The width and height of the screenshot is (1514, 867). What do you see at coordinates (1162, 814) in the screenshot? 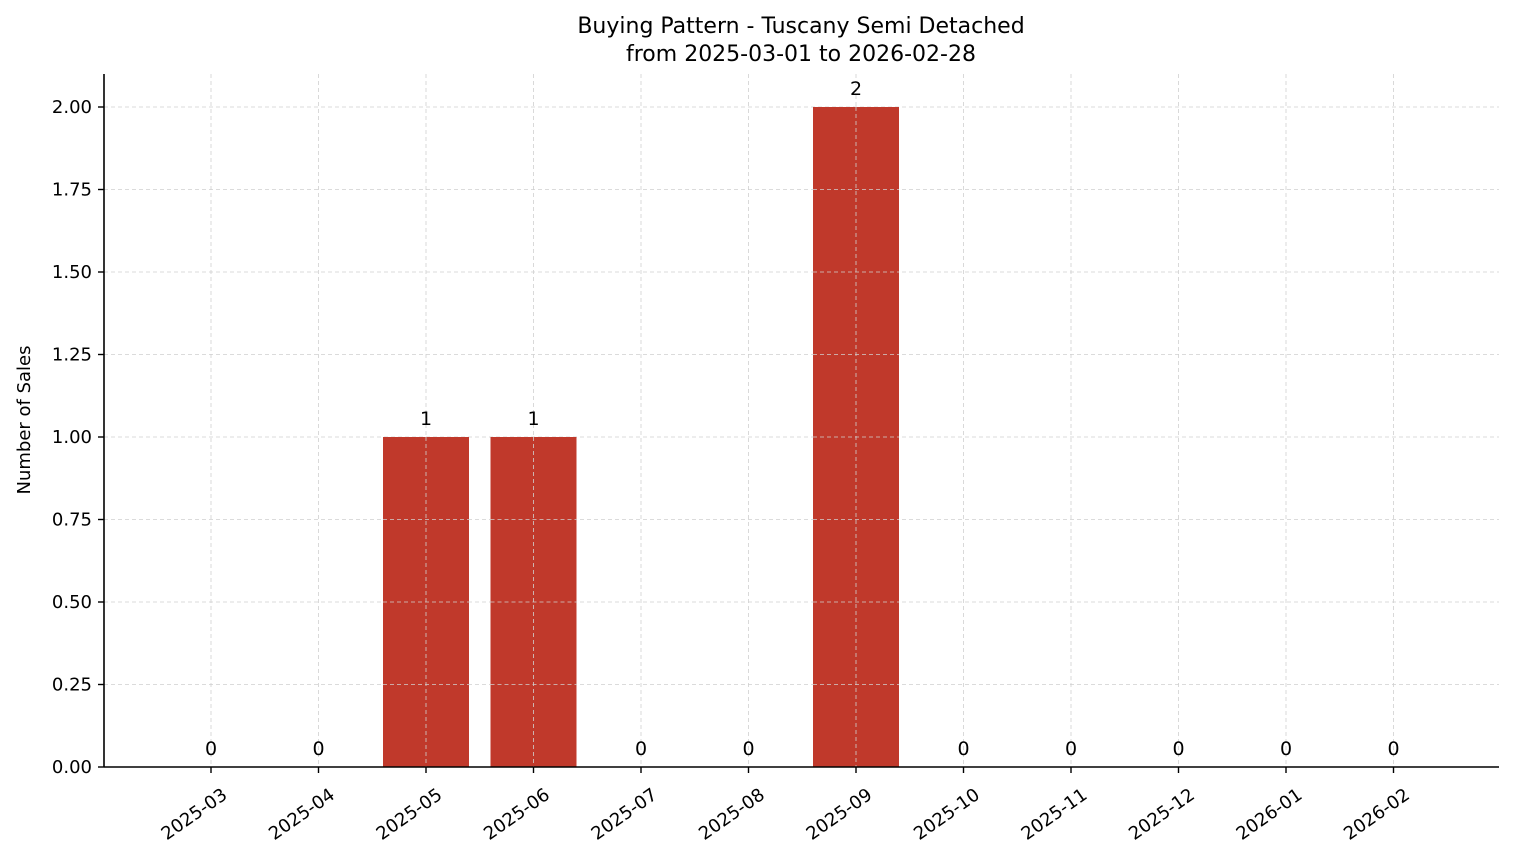
I see `x-tick-label: 2025-12` at bounding box center [1162, 814].